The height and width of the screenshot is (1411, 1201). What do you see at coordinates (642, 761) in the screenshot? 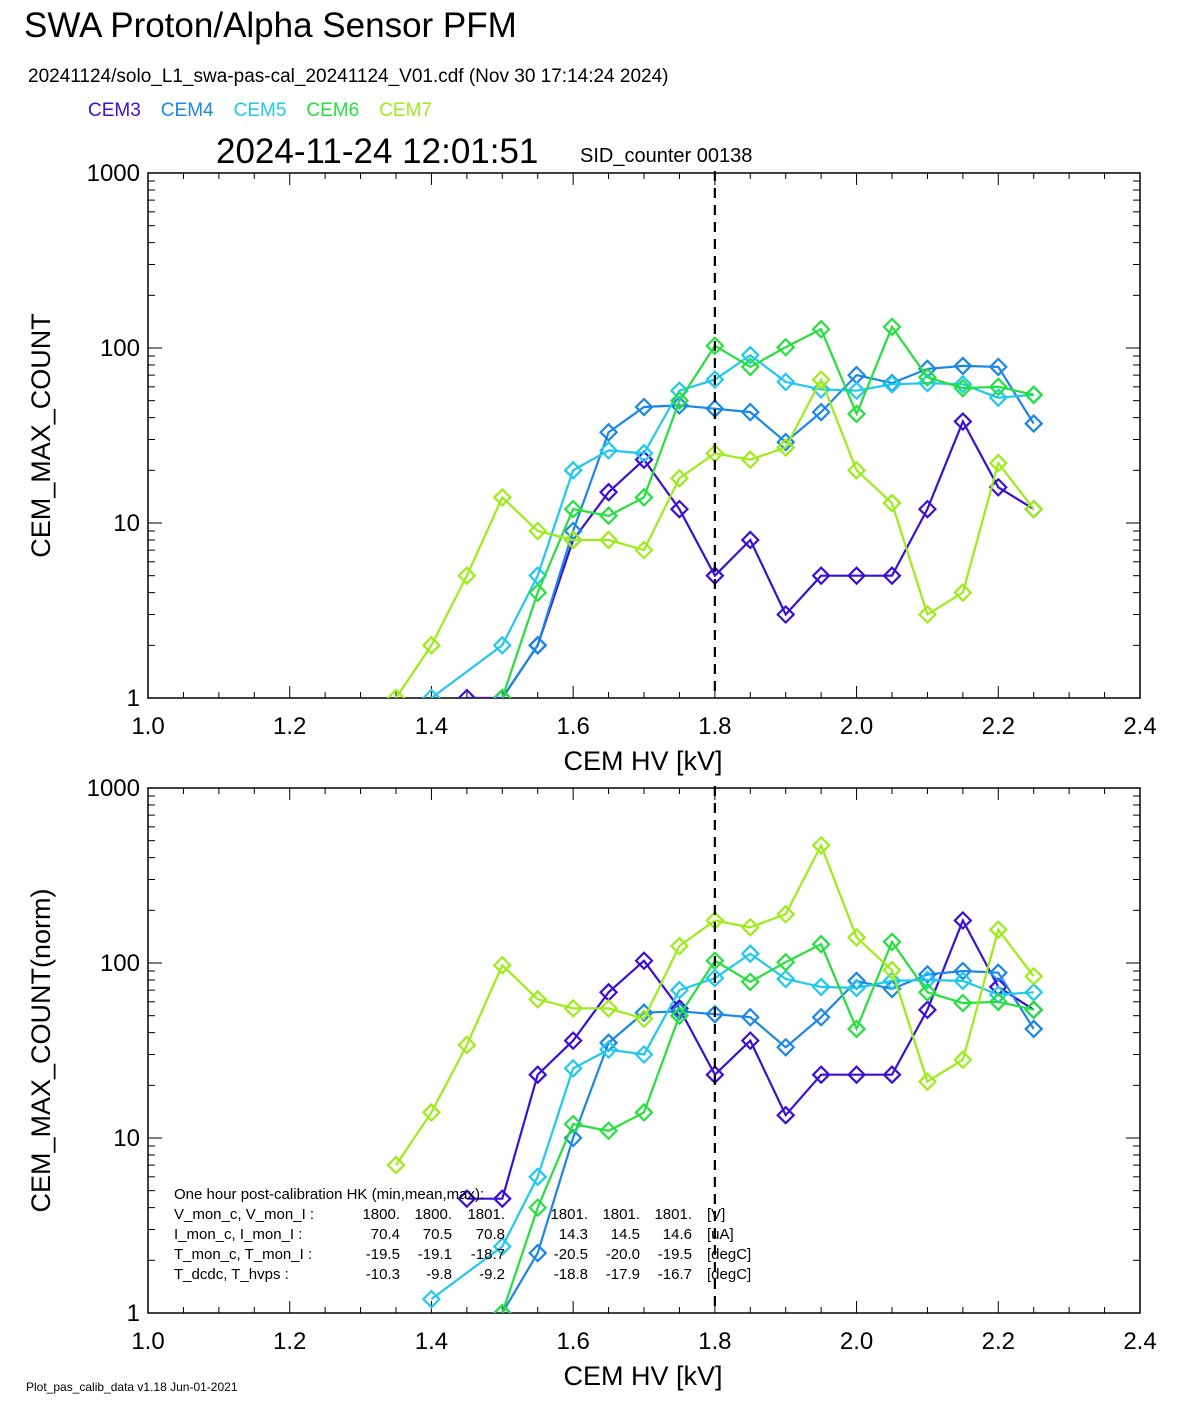
I see `panel1-x-axis-label: CEM HV [kV]` at bounding box center [642, 761].